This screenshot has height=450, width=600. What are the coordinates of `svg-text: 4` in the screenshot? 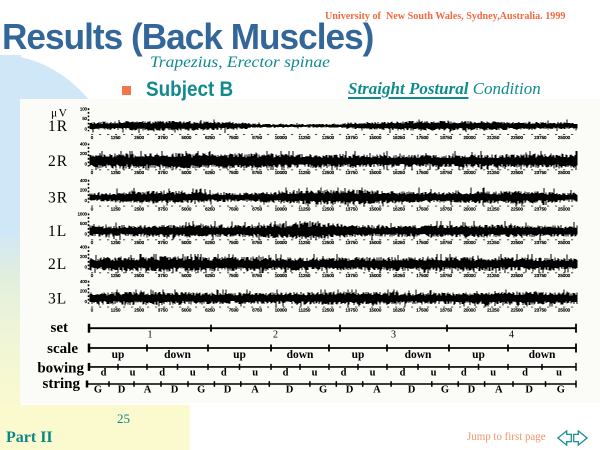 It's located at (511, 335).